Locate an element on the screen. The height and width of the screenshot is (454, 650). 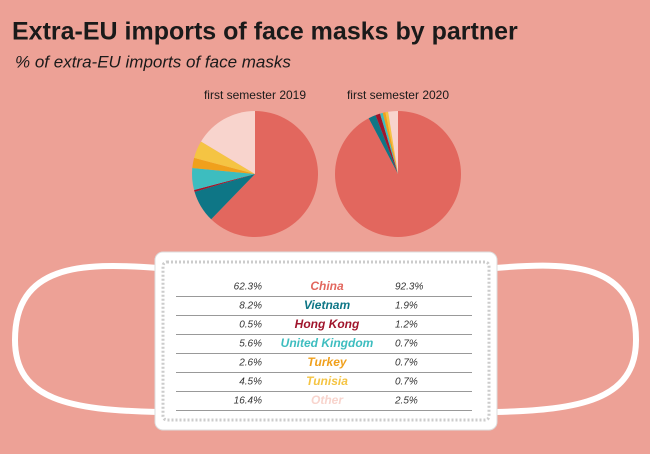
category-label: Tunisia is located at coordinates (327, 381).